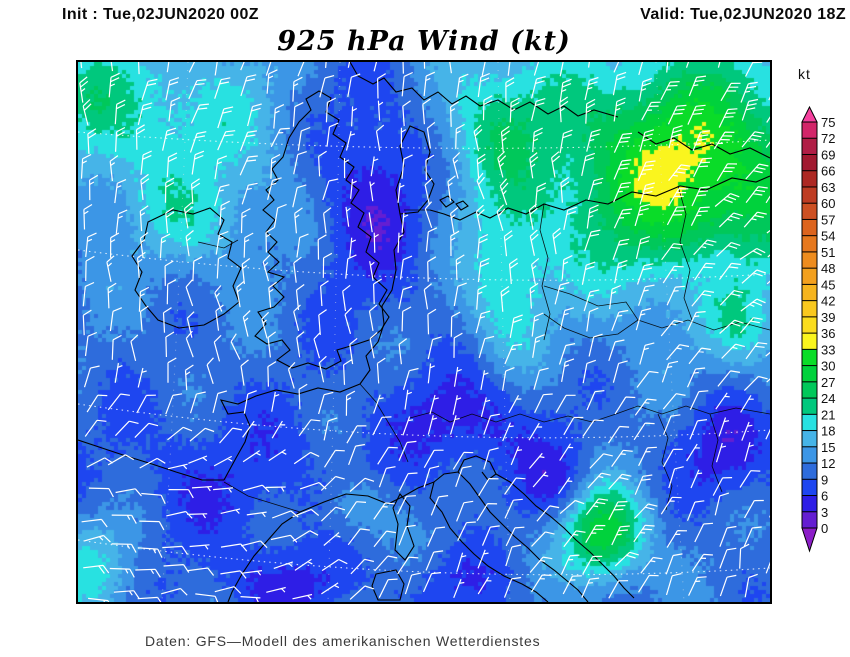 Image resolution: width=850 pixels, height=657 pixels. Describe the element at coordinates (809, 540) in the screenshot. I see `legend-arrow-bottom` at that location.